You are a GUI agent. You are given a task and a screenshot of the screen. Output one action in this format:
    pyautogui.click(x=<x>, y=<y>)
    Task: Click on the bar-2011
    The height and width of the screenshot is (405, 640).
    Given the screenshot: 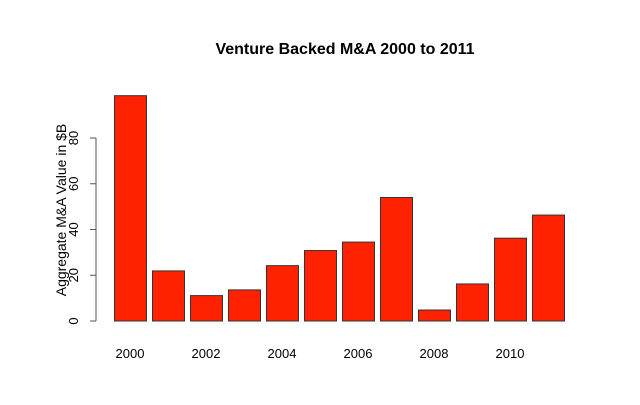 What is the action you would take?
    pyautogui.click(x=548, y=268)
    